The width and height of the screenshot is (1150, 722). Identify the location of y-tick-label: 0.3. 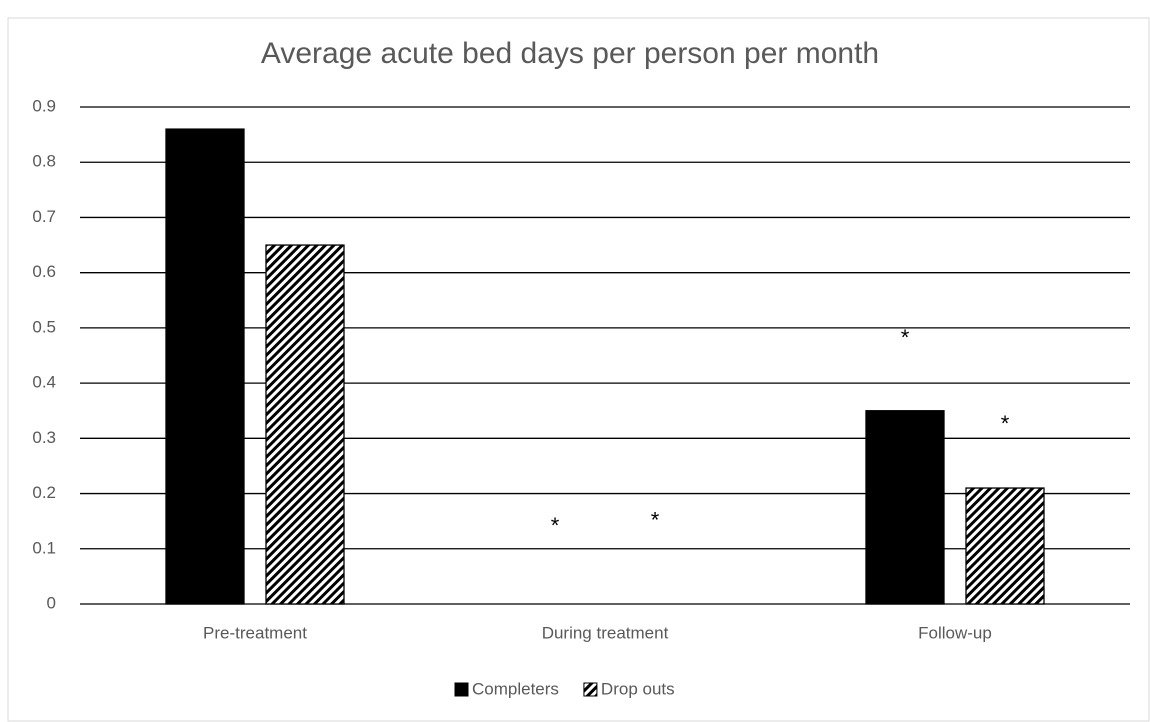
(44, 437).